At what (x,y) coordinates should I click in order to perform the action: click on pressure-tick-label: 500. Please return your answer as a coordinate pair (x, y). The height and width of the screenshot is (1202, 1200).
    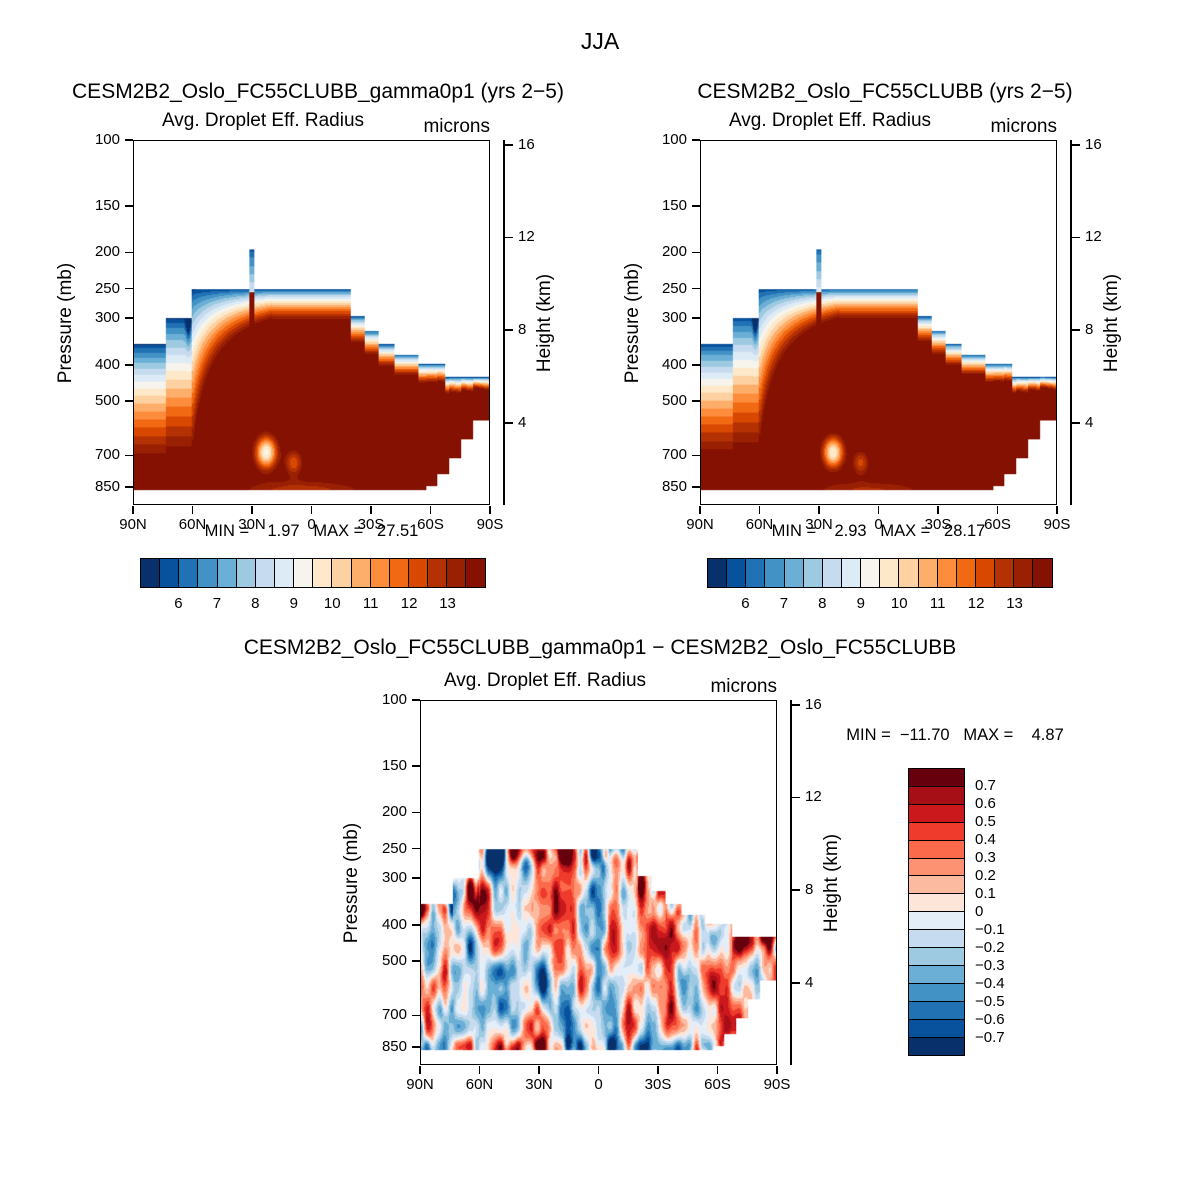
    Looking at the image, I should click on (394, 960).